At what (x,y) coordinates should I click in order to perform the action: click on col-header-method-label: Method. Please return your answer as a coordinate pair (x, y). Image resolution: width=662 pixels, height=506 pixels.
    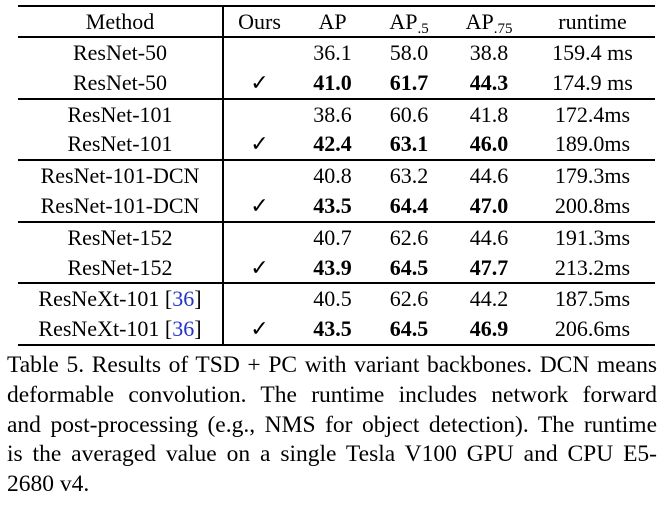
    Looking at the image, I should click on (120, 21).